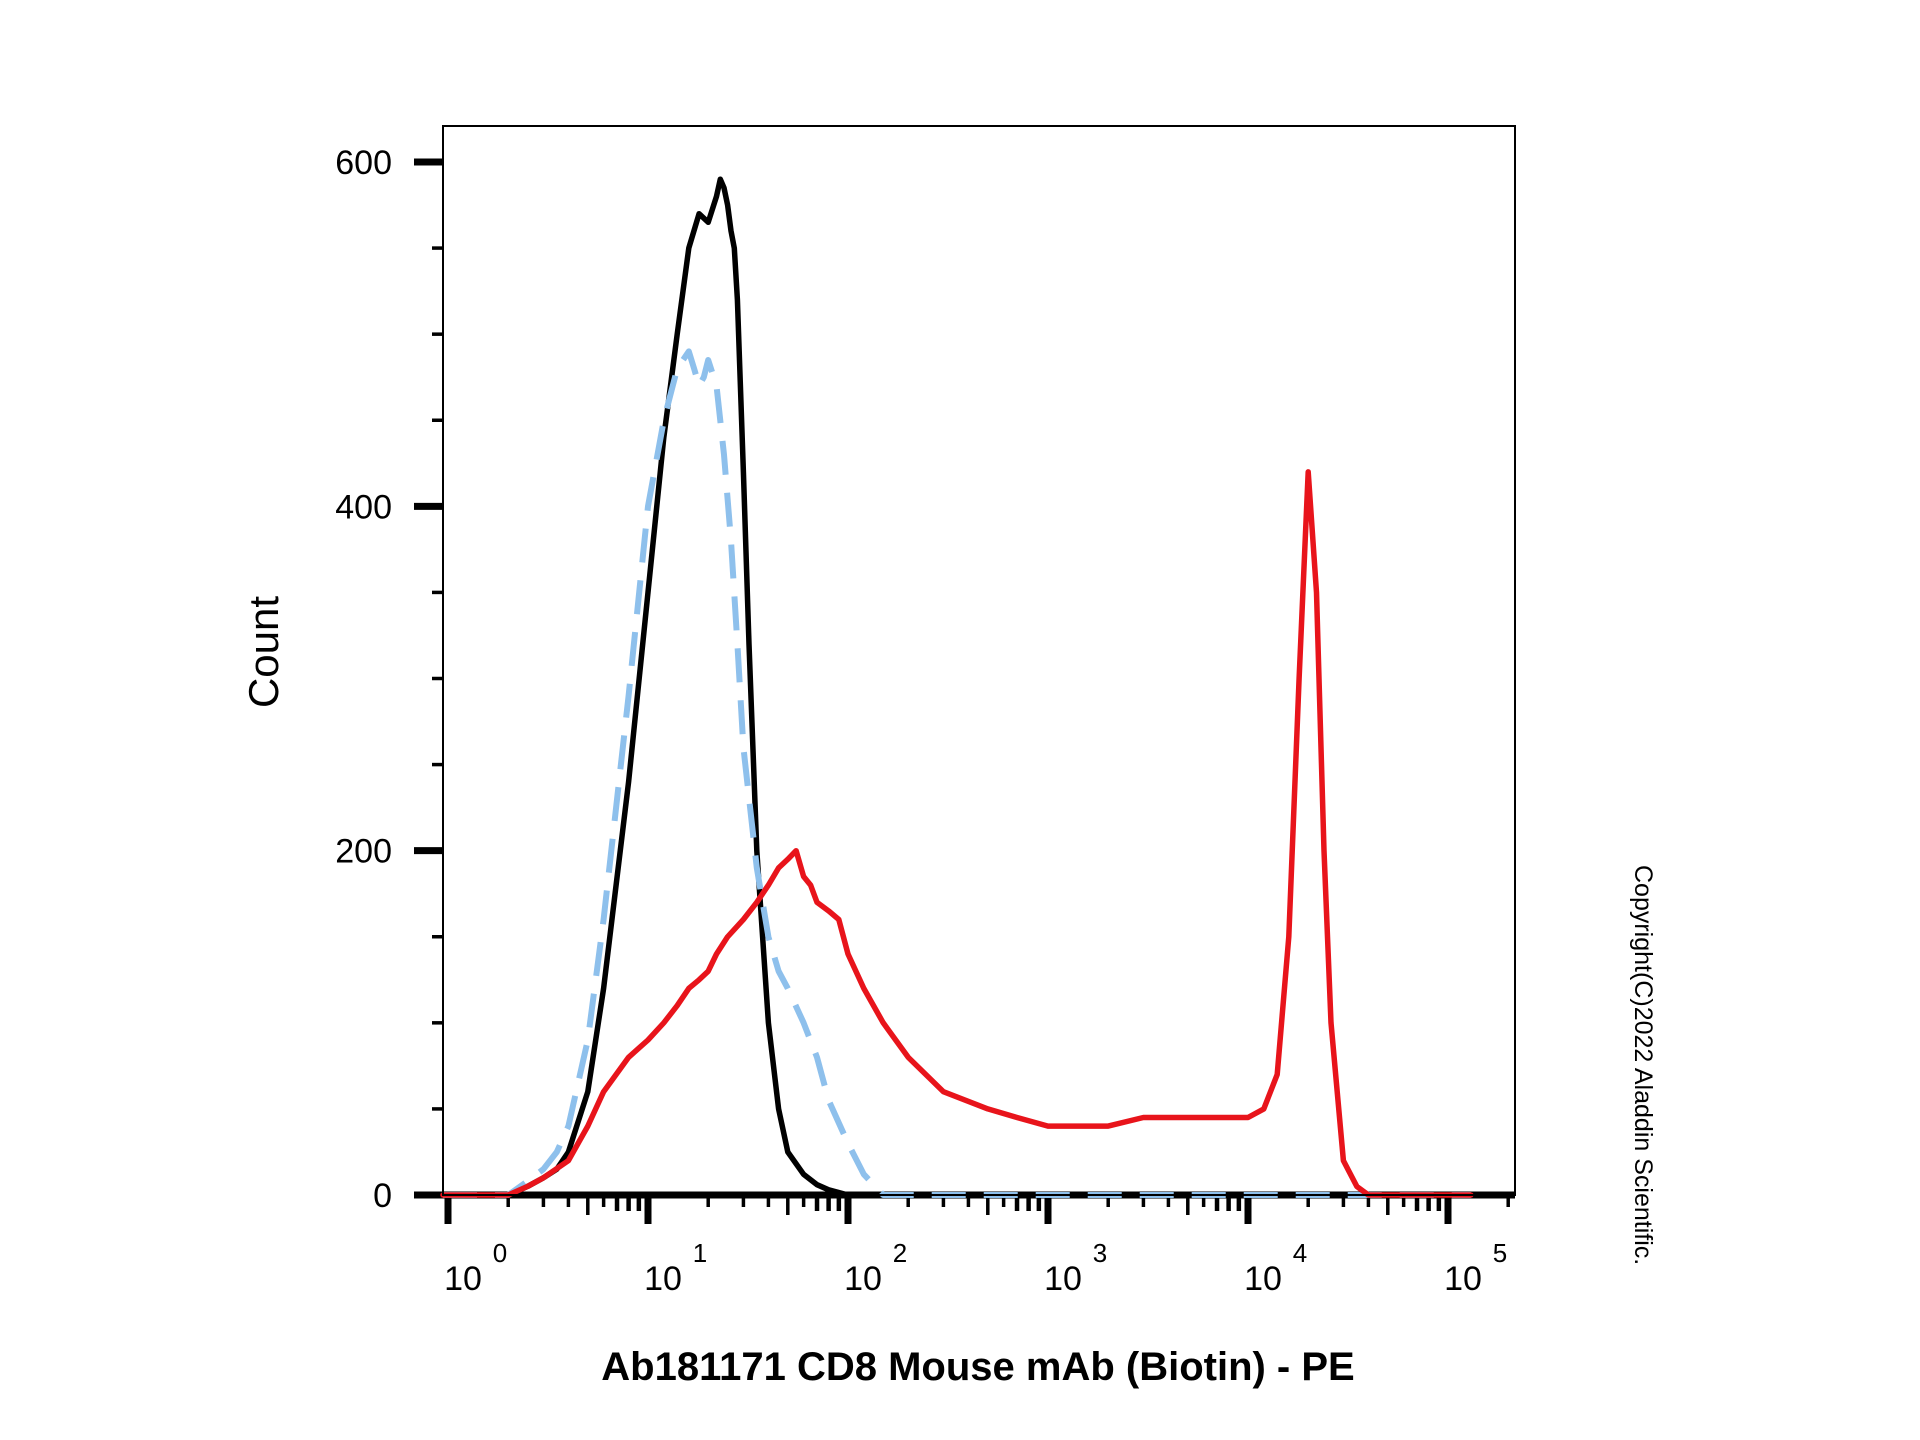  Describe the element at coordinates (977, 1367) in the screenshot. I see `x-axis-label: Ab181171 CD8 Mouse mAb (Biotin) - PE` at that location.